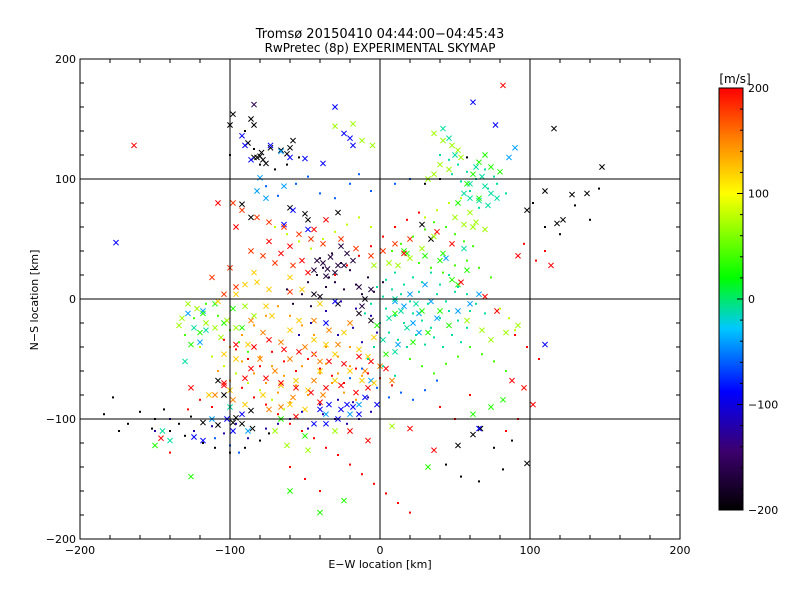 Image resolution: width=800 pixels, height=600 pixels. I want to click on colorbar-tick-label: −200, so click(763, 510).